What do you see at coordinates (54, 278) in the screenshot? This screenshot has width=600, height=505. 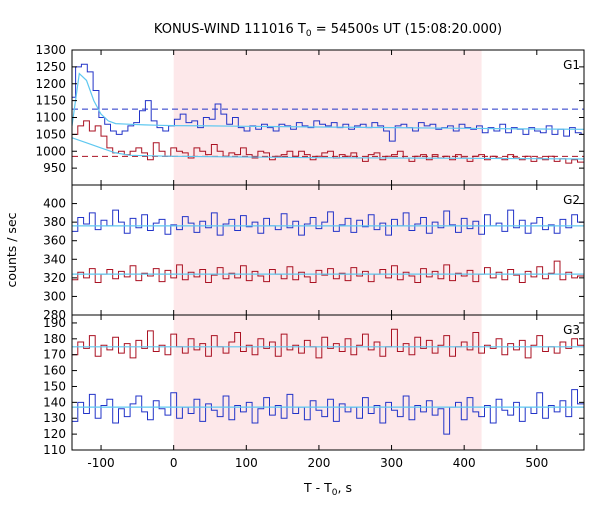 I see `y-tick-label: 320` at bounding box center [54, 278].